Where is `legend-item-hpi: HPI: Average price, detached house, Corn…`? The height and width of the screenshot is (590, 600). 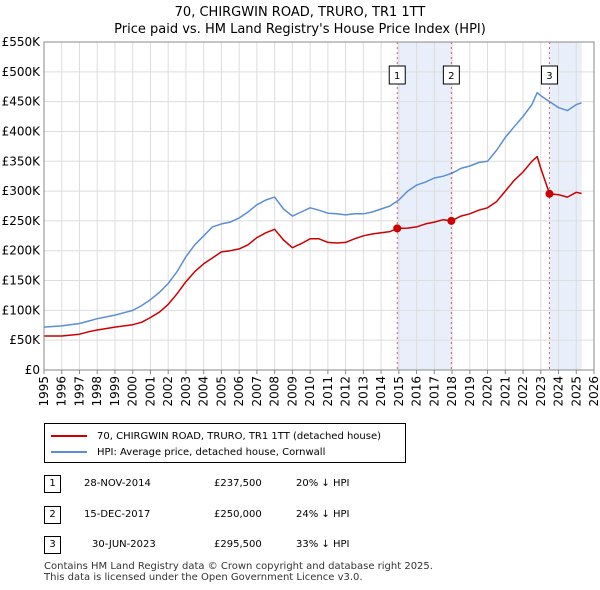 legend-item-hpi: HPI: Average price, detached house, Corn… is located at coordinates (188, 452).